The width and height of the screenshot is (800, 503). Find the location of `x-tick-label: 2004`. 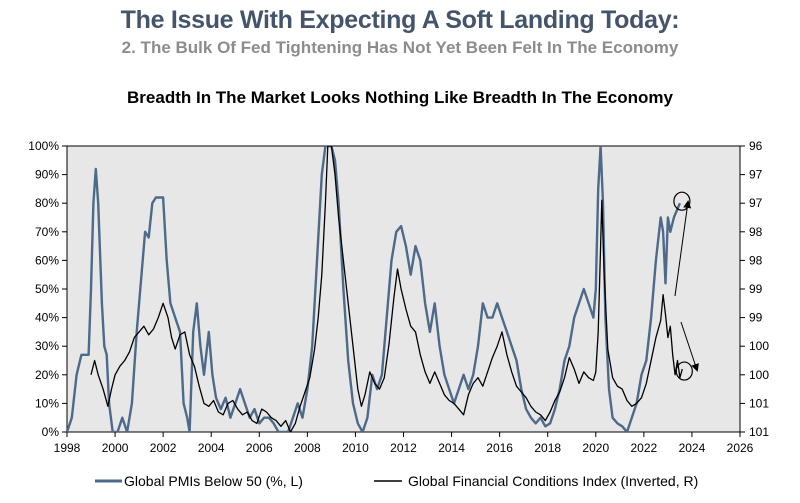

x-tick-label: 2004 is located at coordinates (211, 448).